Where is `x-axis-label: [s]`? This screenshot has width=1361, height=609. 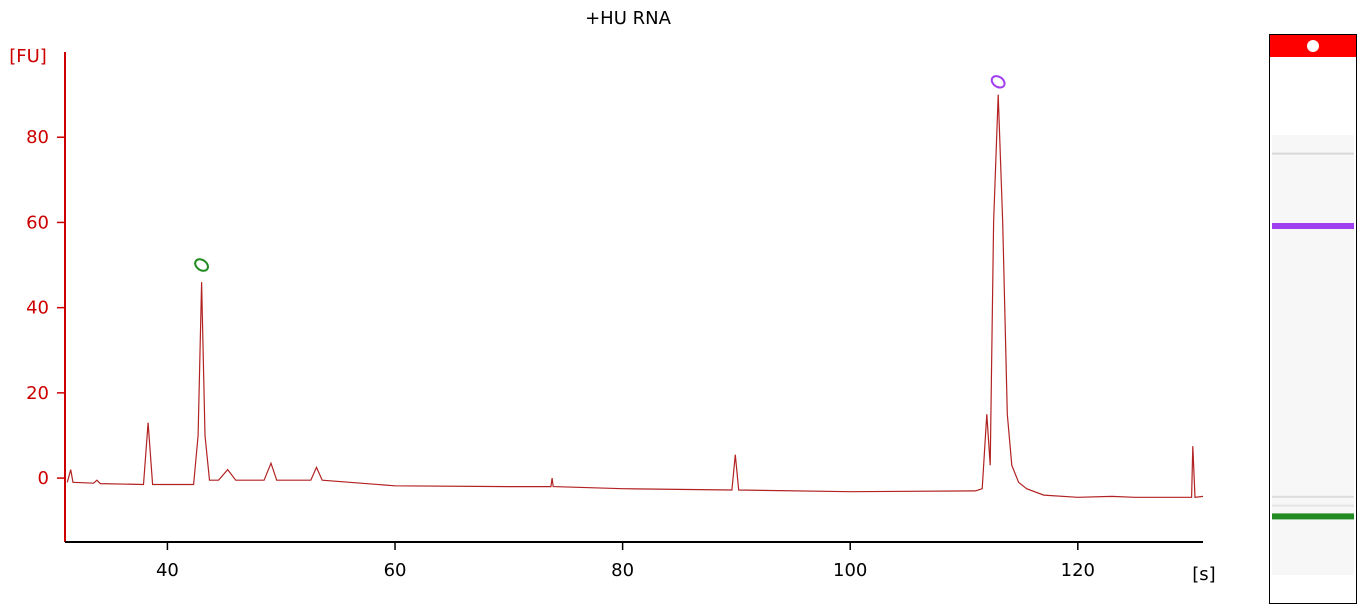 x-axis-label: [s] is located at coordinates (1203, 574).